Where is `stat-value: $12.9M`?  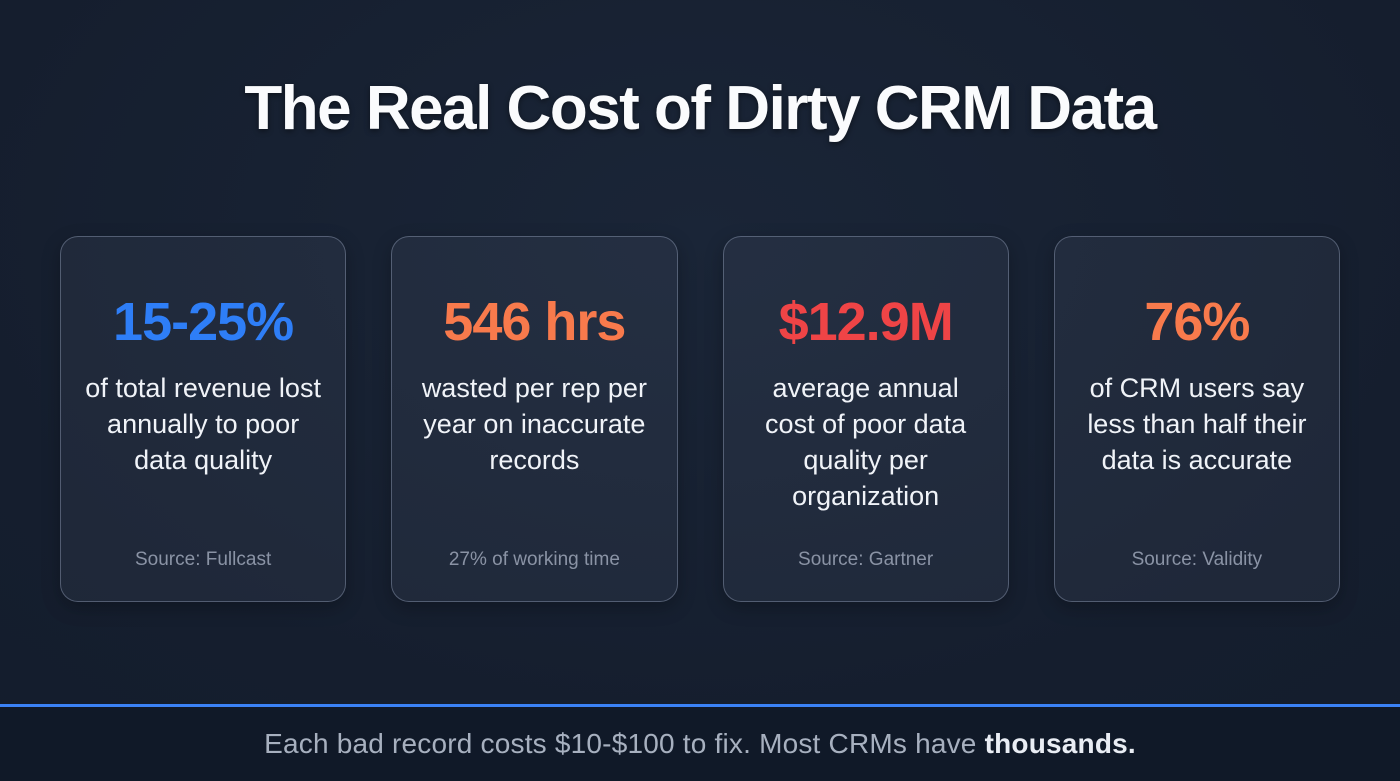
stat-value: $12.9M is located at coordinates (866, 322).